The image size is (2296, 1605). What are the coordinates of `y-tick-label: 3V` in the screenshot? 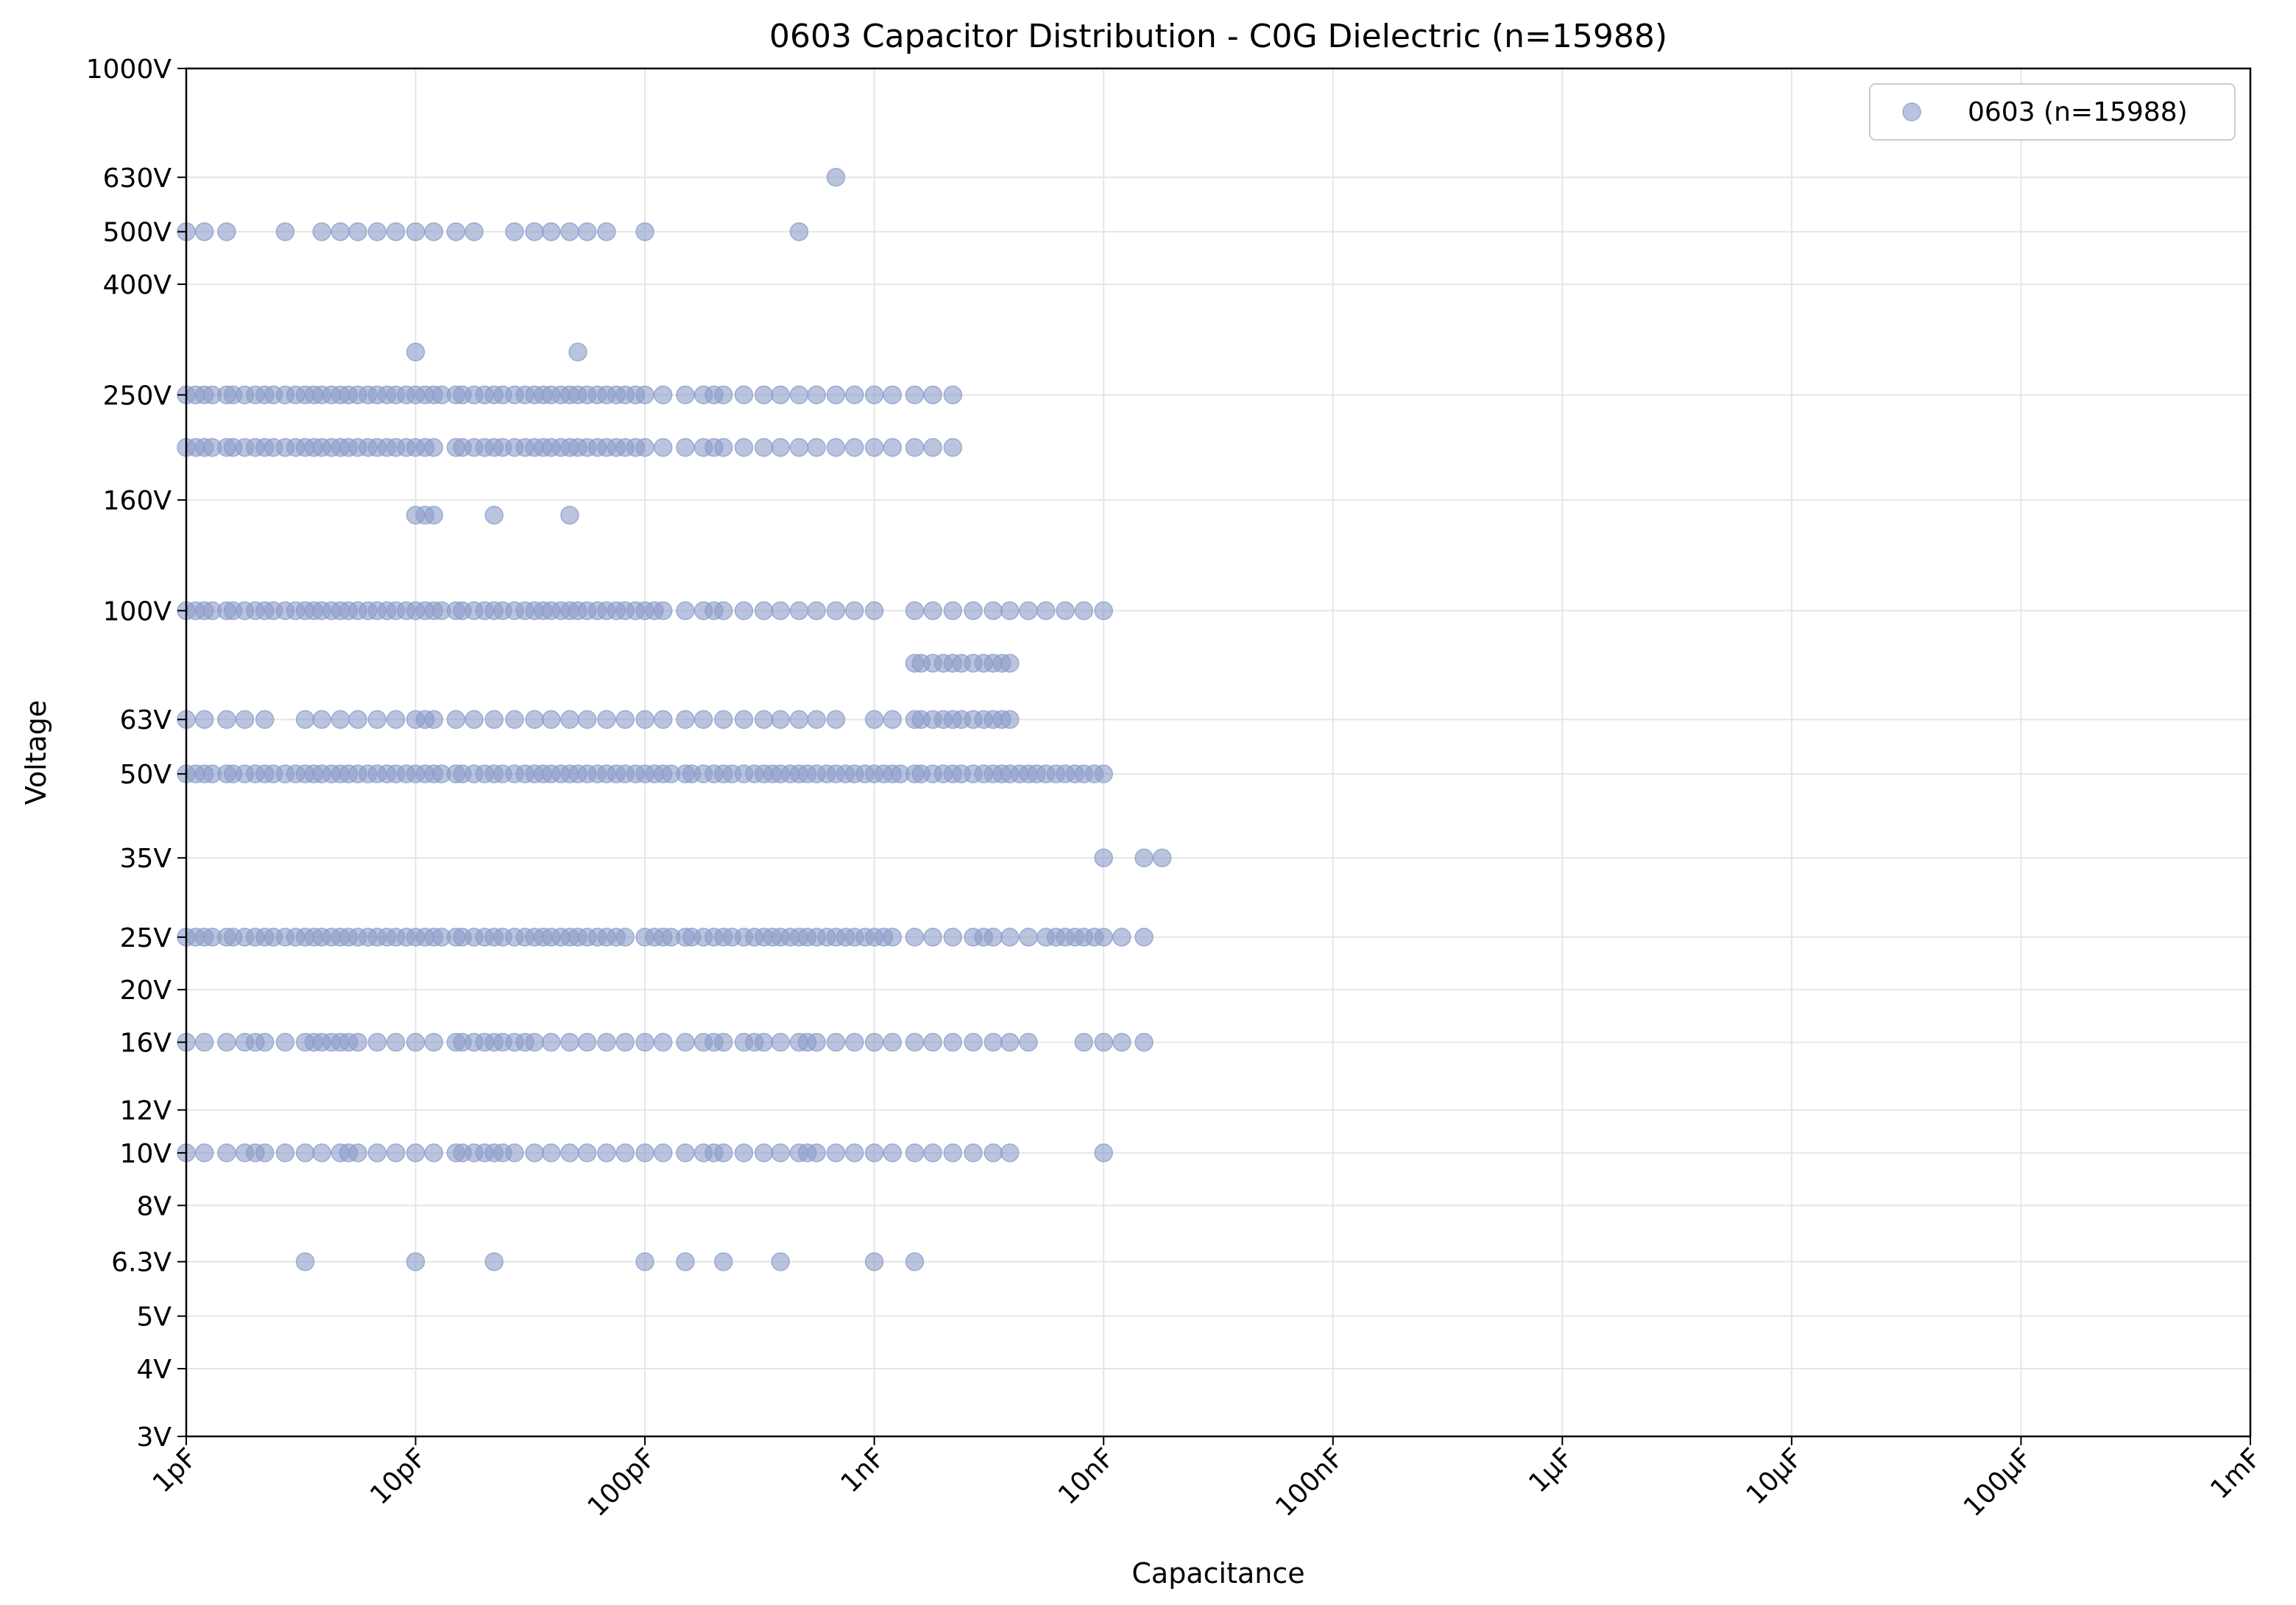 It's located at (154, 1437).